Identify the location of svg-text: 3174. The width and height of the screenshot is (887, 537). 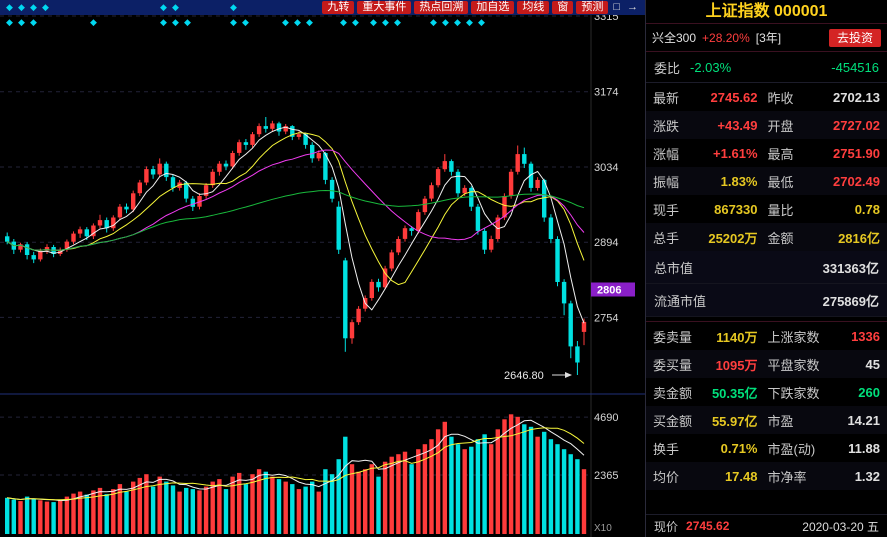
(606, 93).